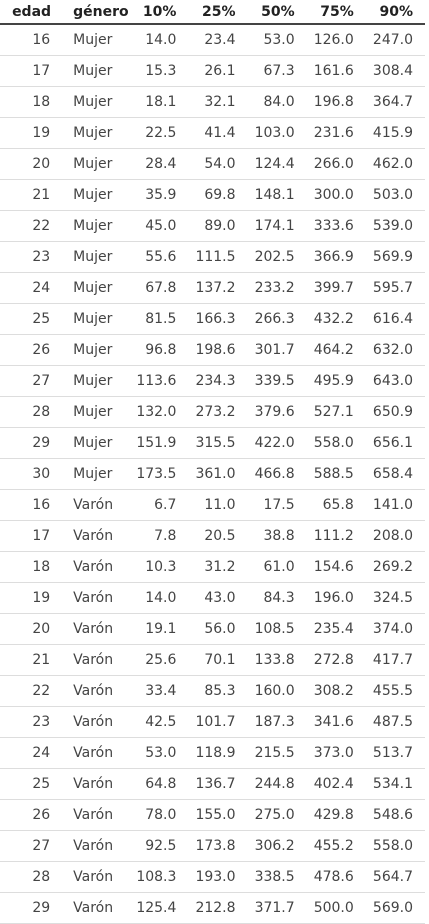 The image size is (429, 924). What do you see at coordinates (277, 877) in the screenshot?
I see `cell-p50: 338.5` at bounding box center [277, 877].